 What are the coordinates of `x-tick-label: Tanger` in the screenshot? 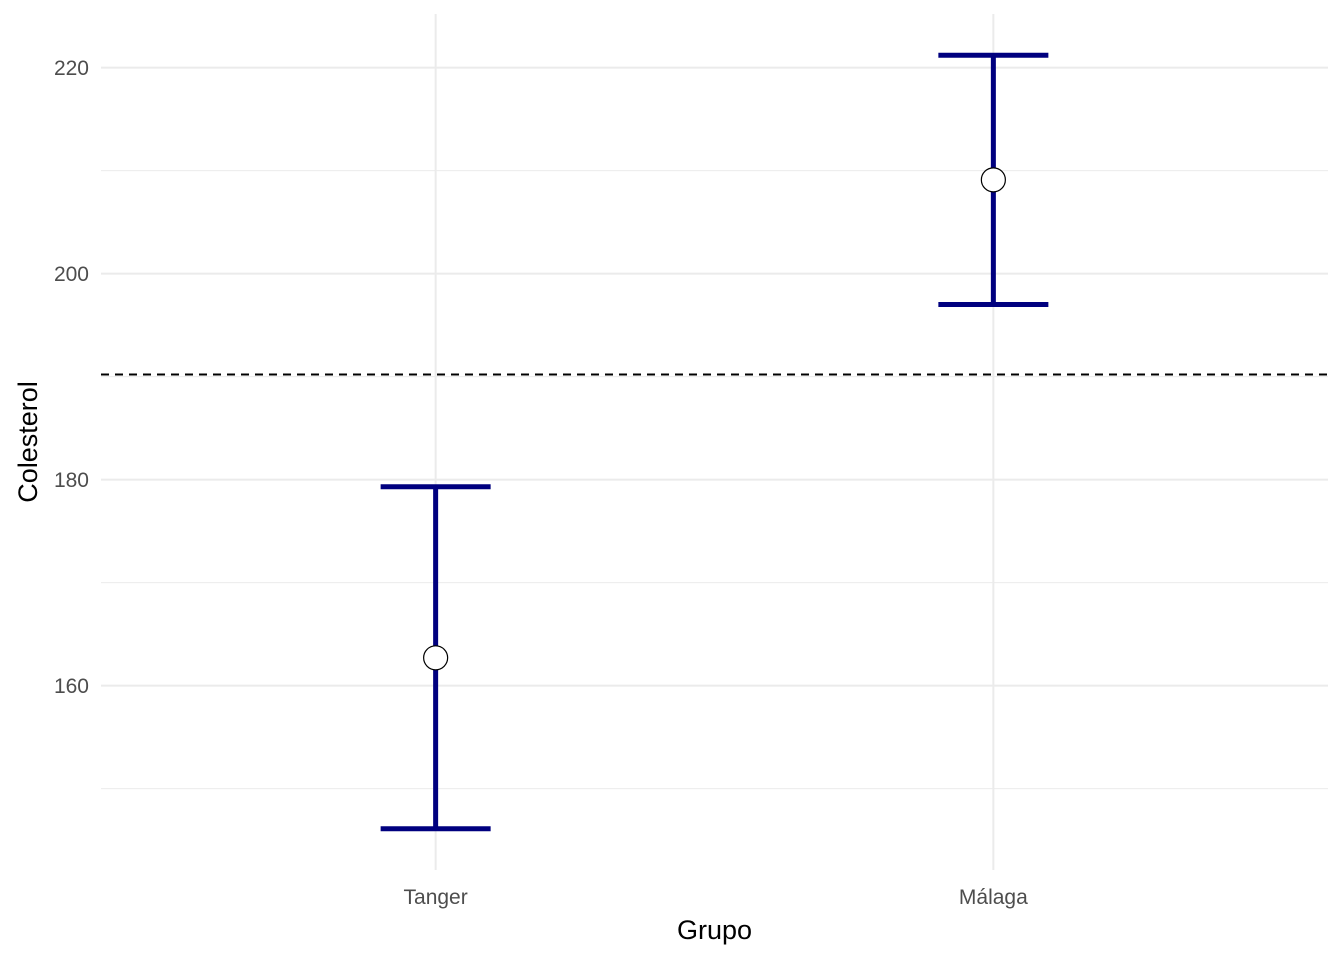 It's located at (436, 897).